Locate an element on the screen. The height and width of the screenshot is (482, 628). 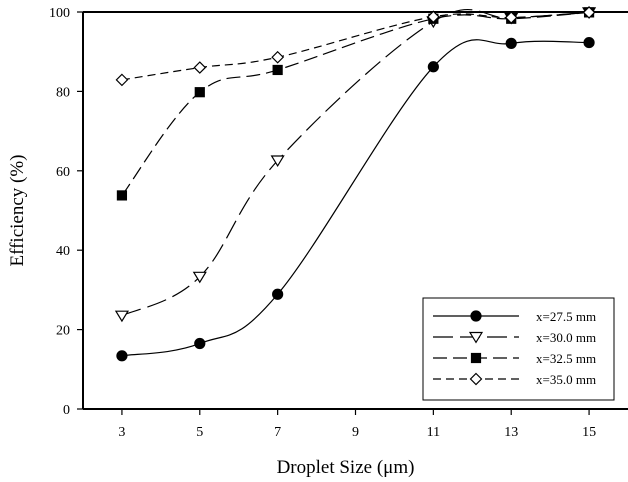
legend-label-4: x=35.0 mm is located at coordinates (566, 379).